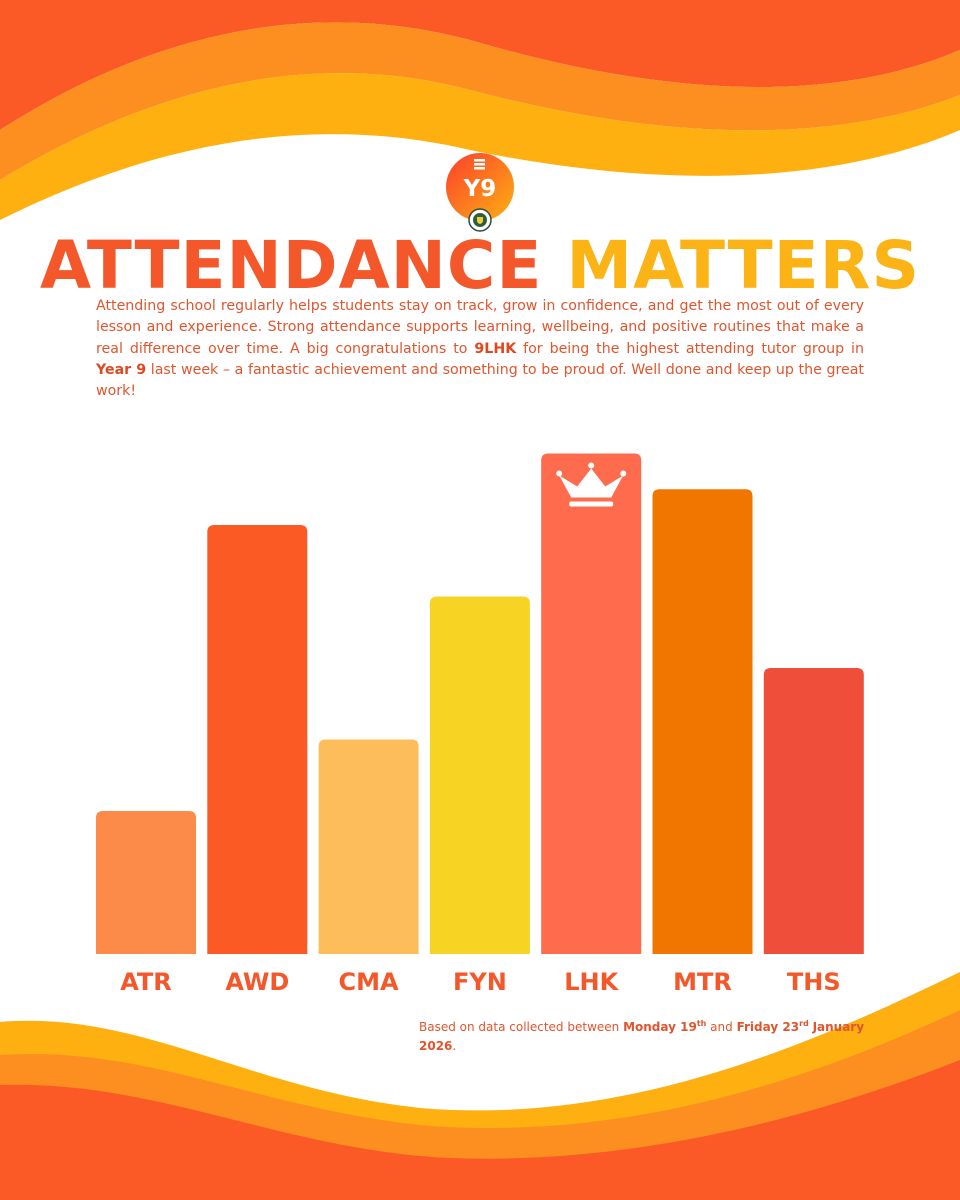 This screenshot has height=1200, width=960. I want to click on intro-group: 9LHK, so click(495, 348).